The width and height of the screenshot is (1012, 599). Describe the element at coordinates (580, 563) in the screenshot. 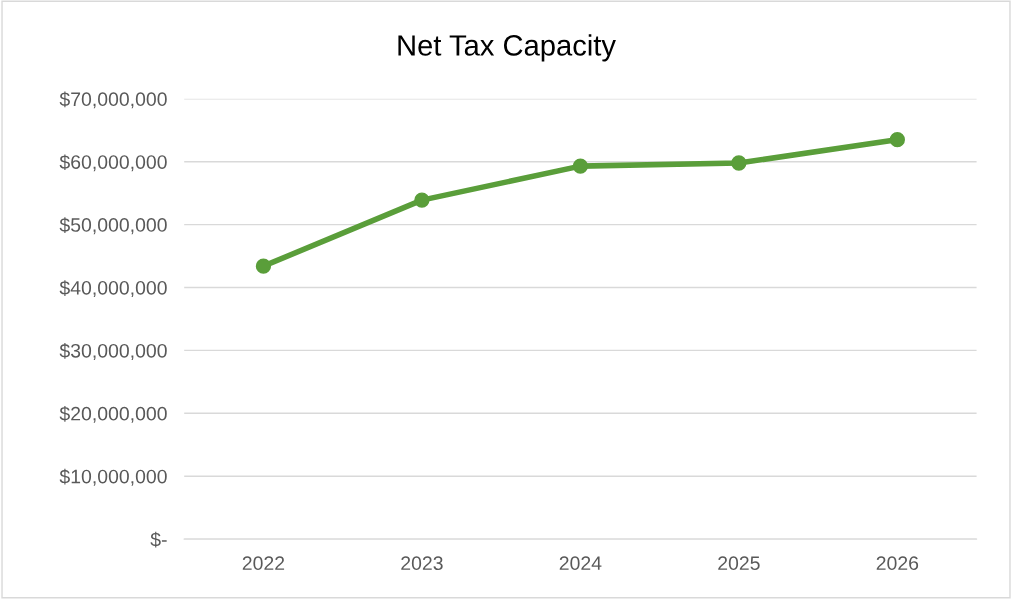

I see `x-tick-label: 2024` at that location.